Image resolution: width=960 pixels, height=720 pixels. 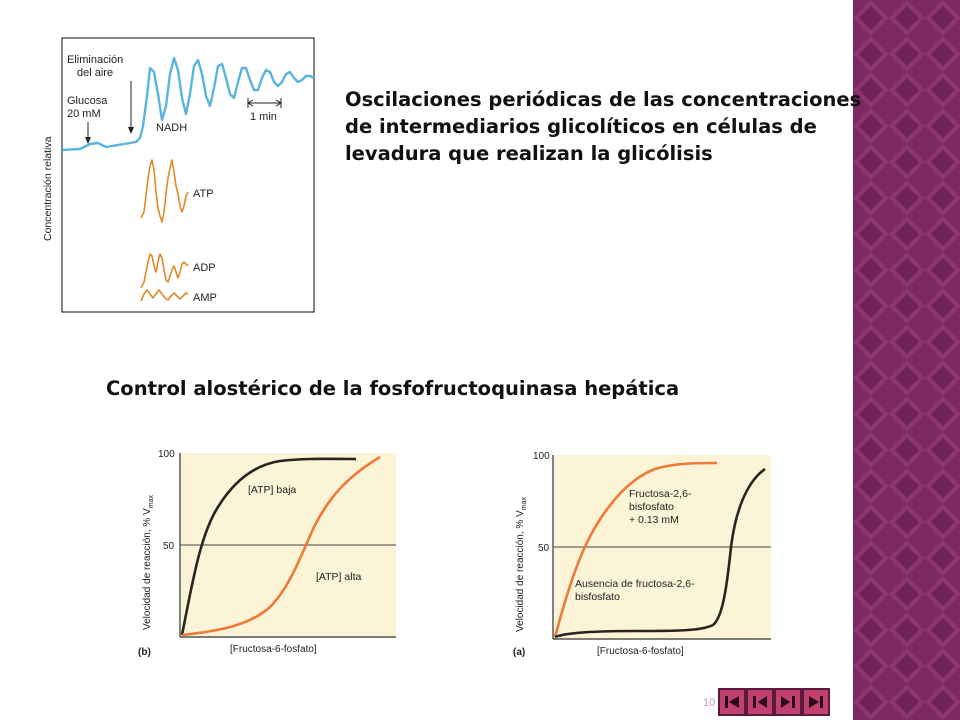 I want to click on play-back-icon, so click(x=760, y=702).